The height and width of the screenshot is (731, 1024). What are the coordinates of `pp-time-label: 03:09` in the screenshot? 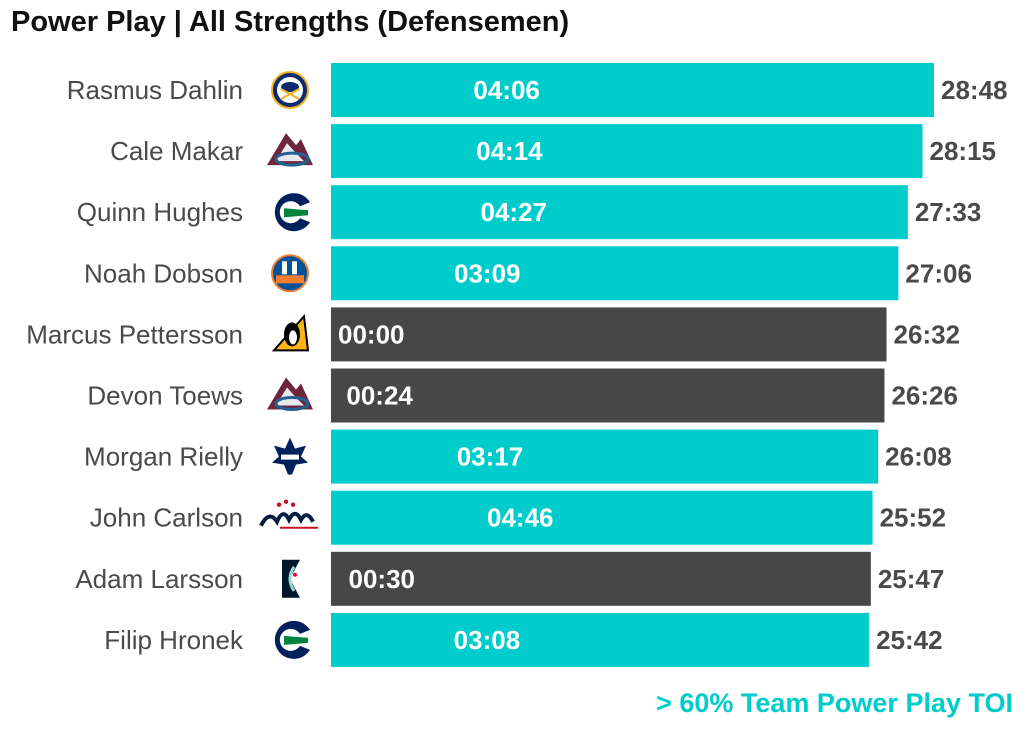 It's located at (487, 273).